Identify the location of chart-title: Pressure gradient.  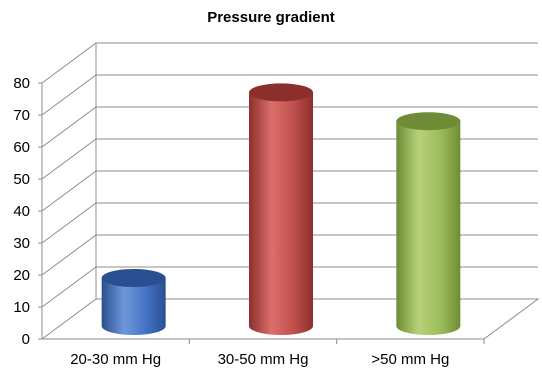
(271, 17).